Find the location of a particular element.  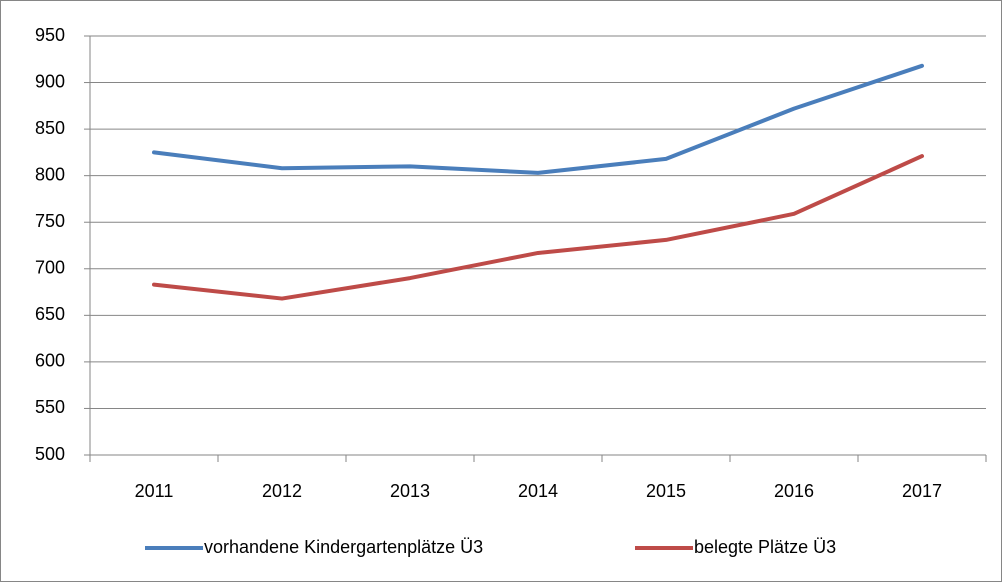

y-tick-label: 950 is located at coordinates (50, 35).